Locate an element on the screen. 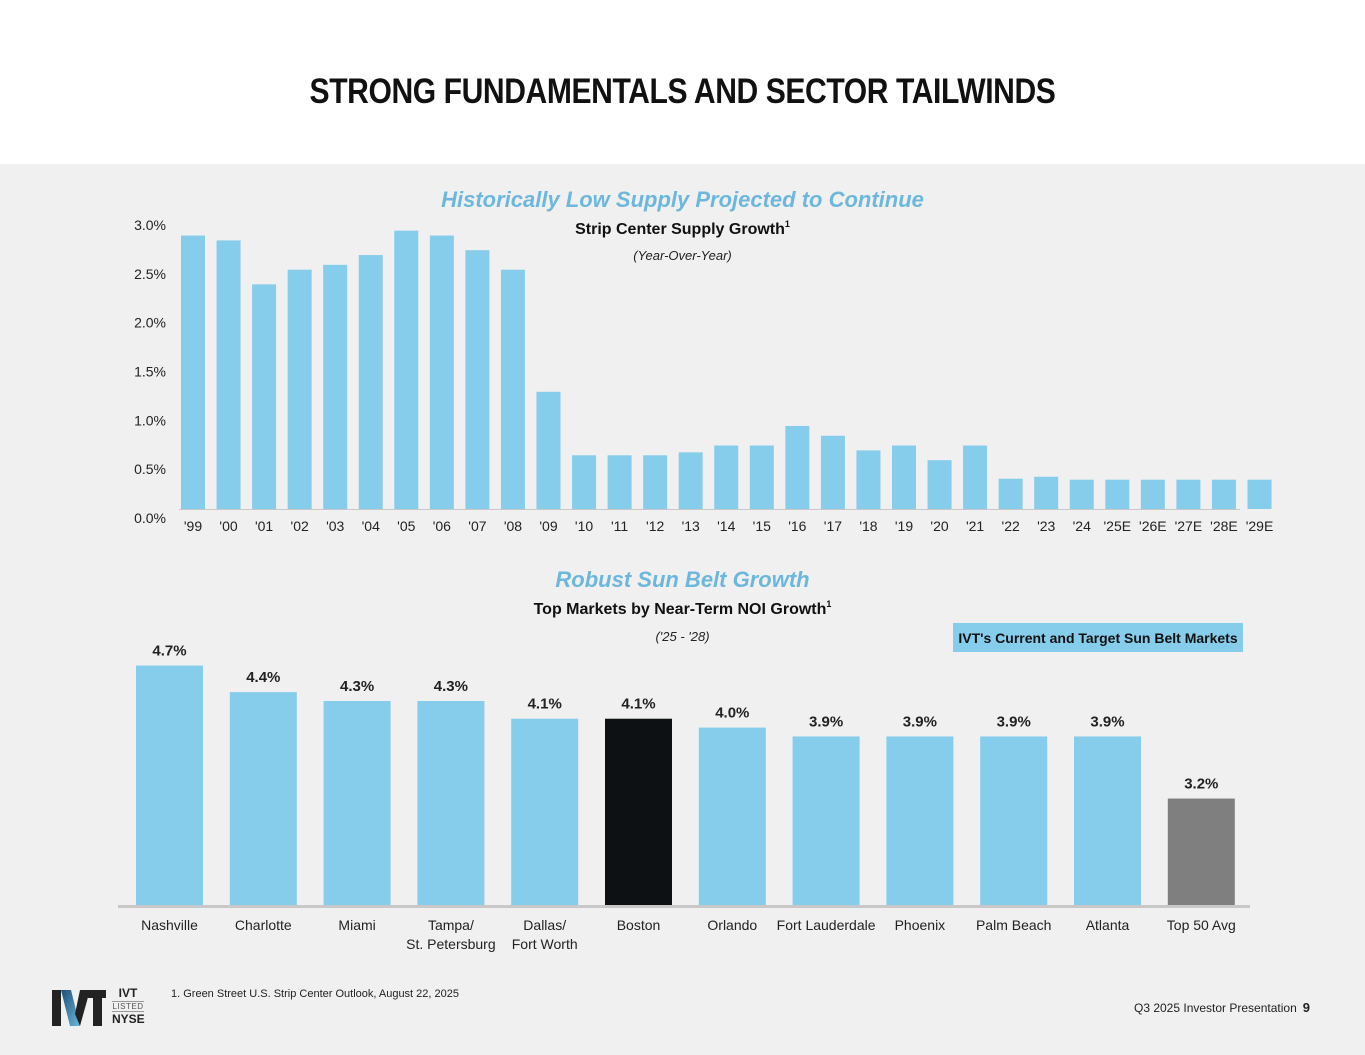  x-tick-label: Charlotte is located at coordinates (263, 925).